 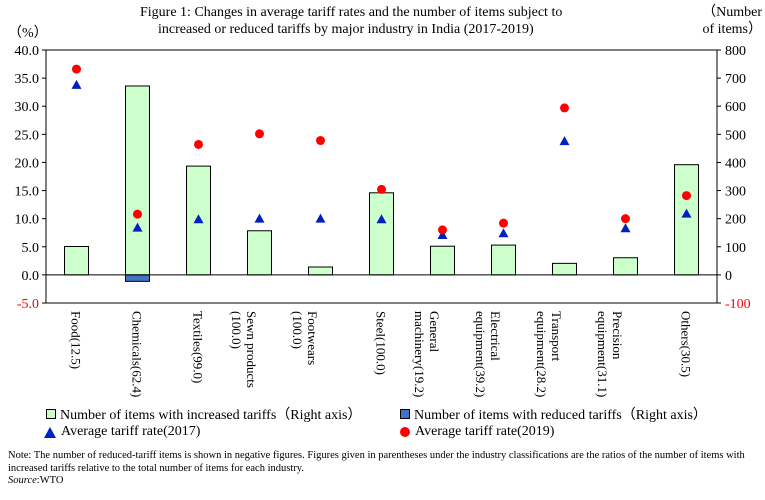 I want to click on x-category-label: Others(30.5), so click(x=686, y=344).